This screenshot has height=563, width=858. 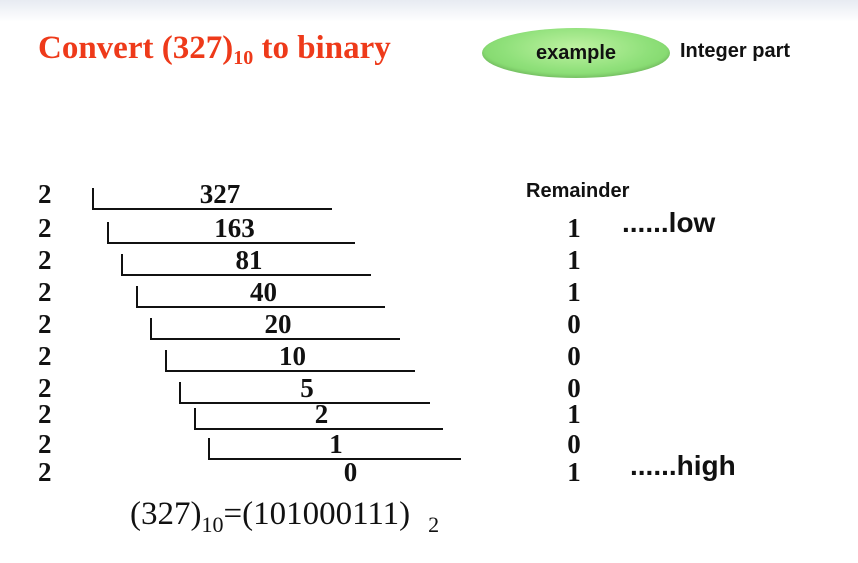 I want to click on quotient: 0, so click(x=350, y=472).